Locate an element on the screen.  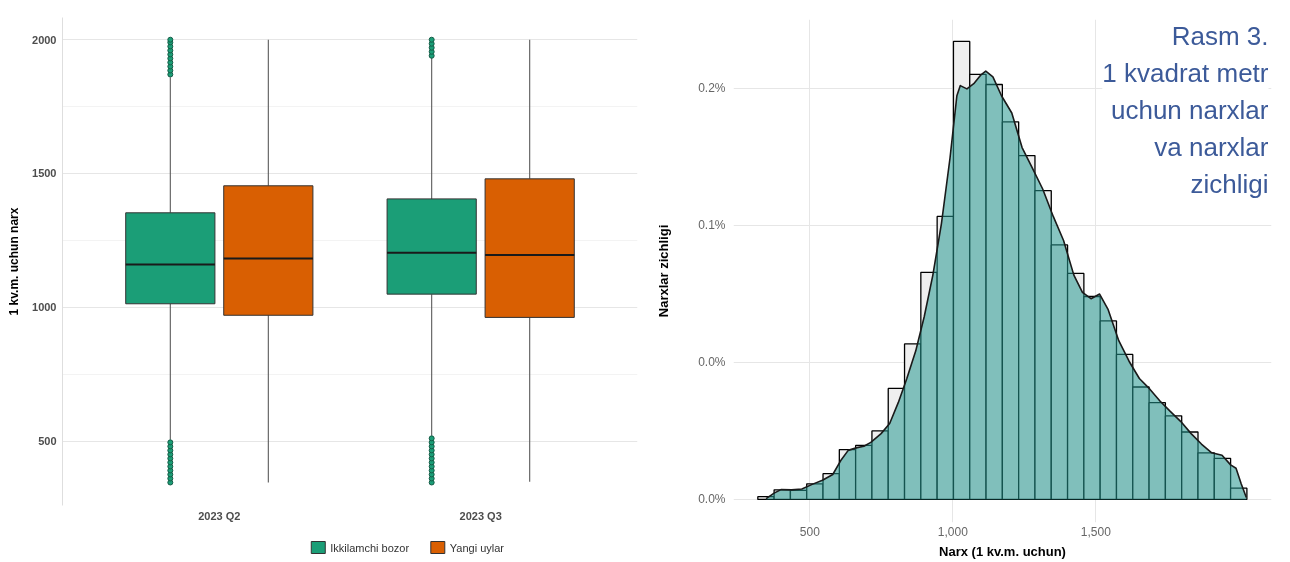
x-tick-label: 2023 Q2 is located at coordinates (219, 515).